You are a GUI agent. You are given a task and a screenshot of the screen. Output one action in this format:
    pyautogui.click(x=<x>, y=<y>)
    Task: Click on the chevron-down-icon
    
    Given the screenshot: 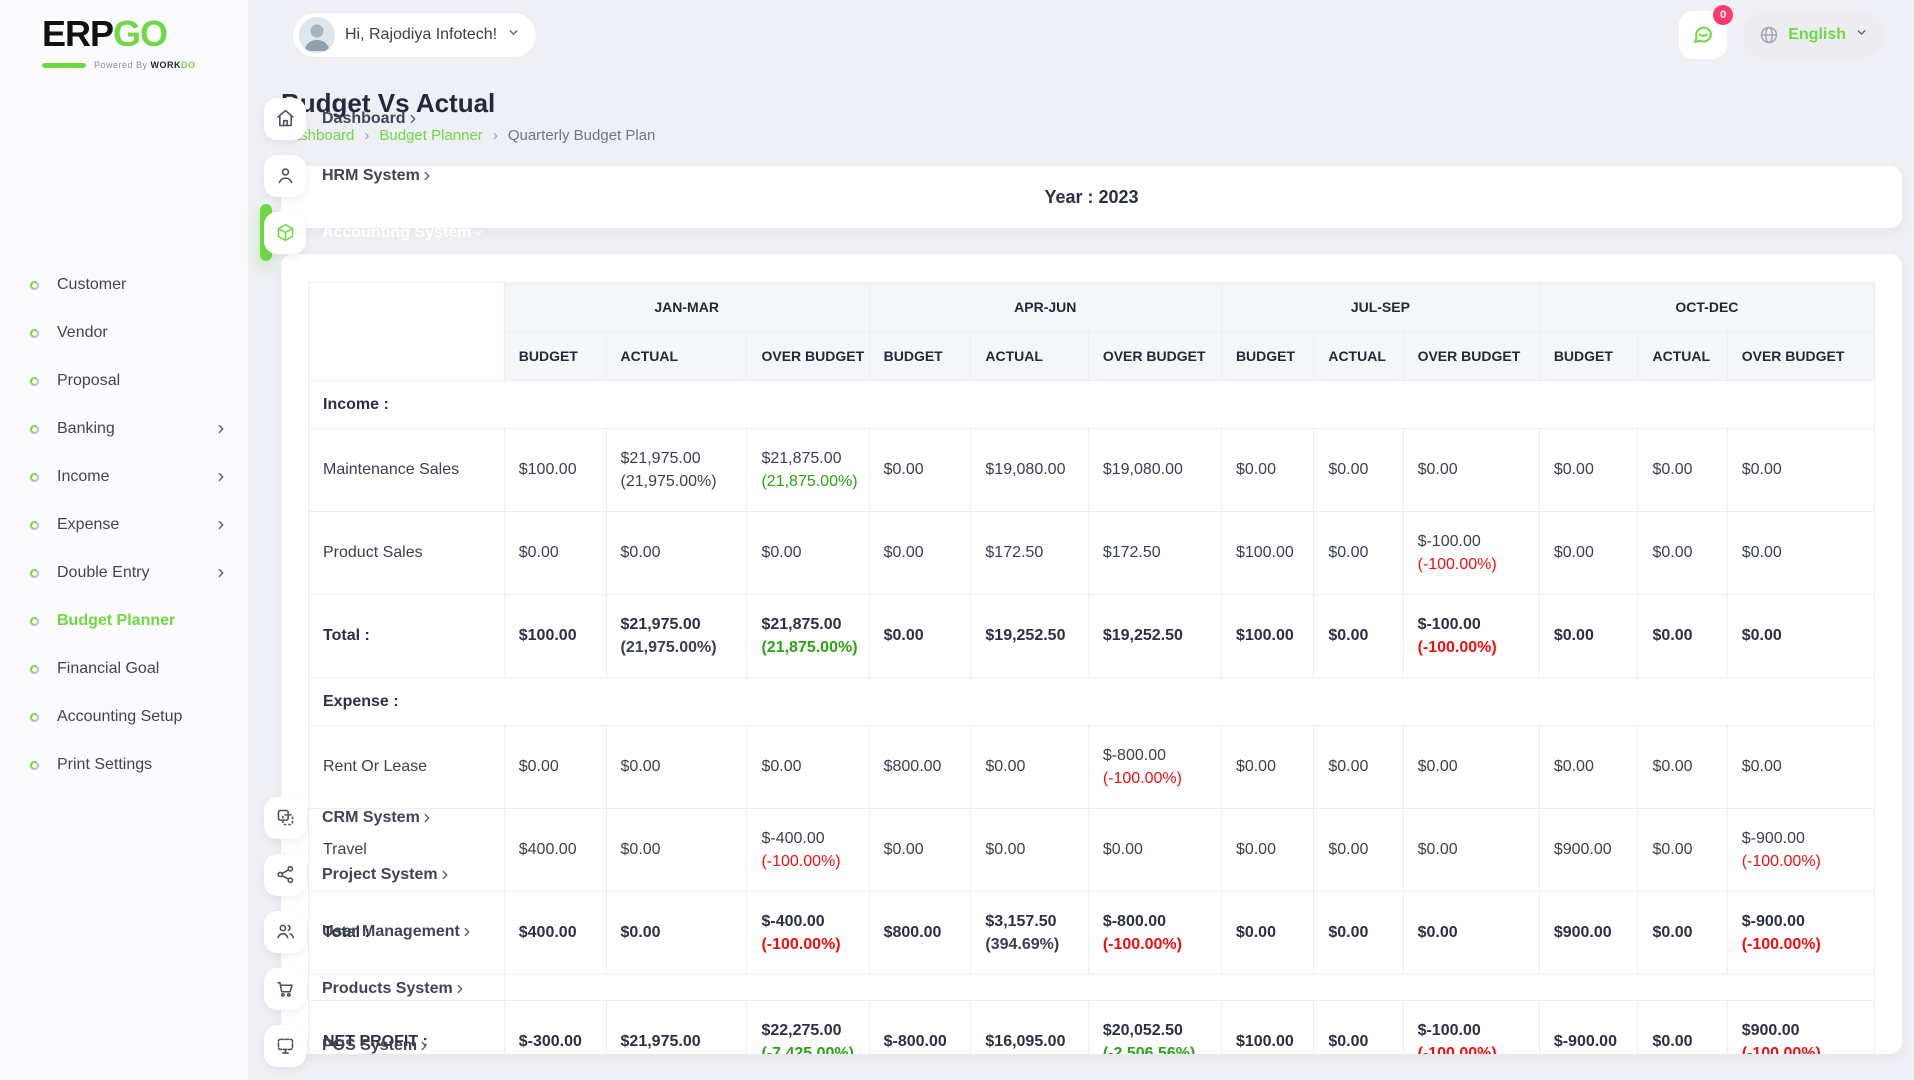 What is the action you would take?
    pyautogui.click(x=1861, y=35)
    